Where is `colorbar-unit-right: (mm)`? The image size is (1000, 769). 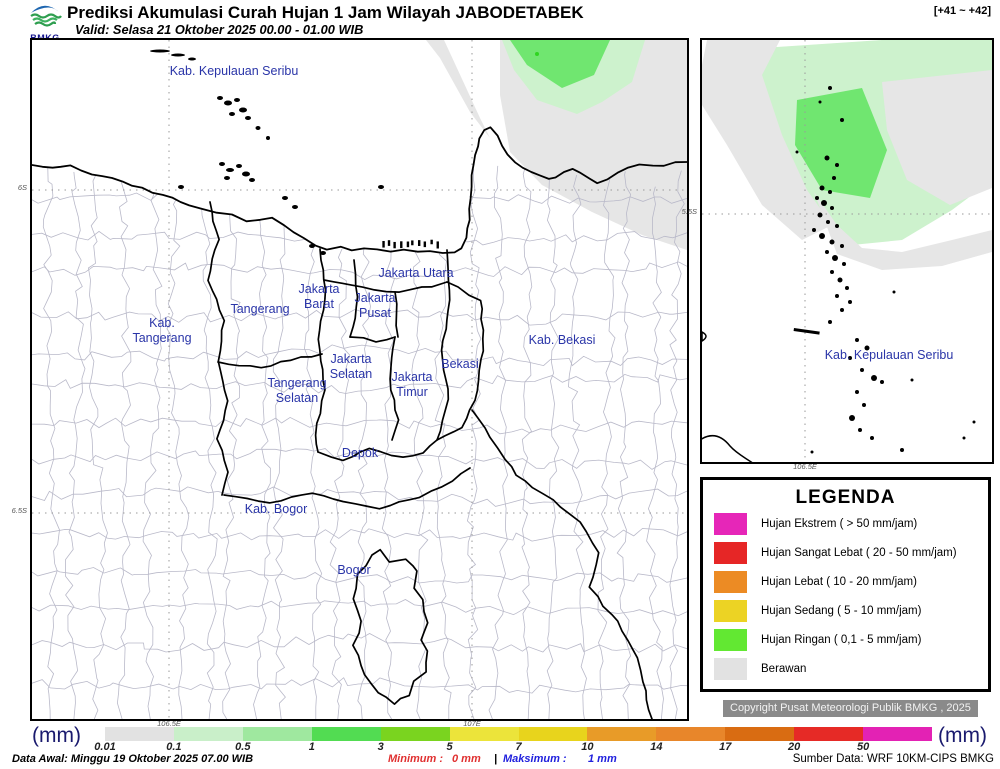 colorbar-unit-right: (mm) is located at coordinates (962, 735).